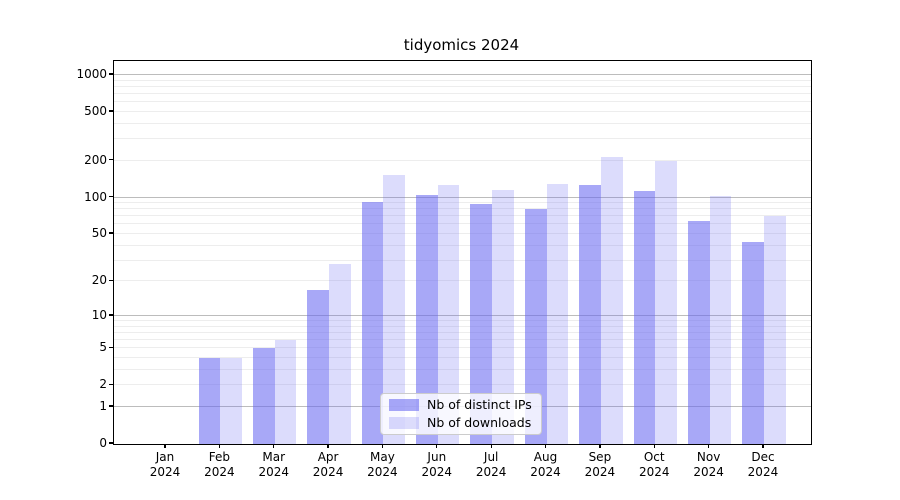 The height and width of the screenshot is (500, 900). I want to click on x-tick-label: Jul 2024, so click(491, 464).